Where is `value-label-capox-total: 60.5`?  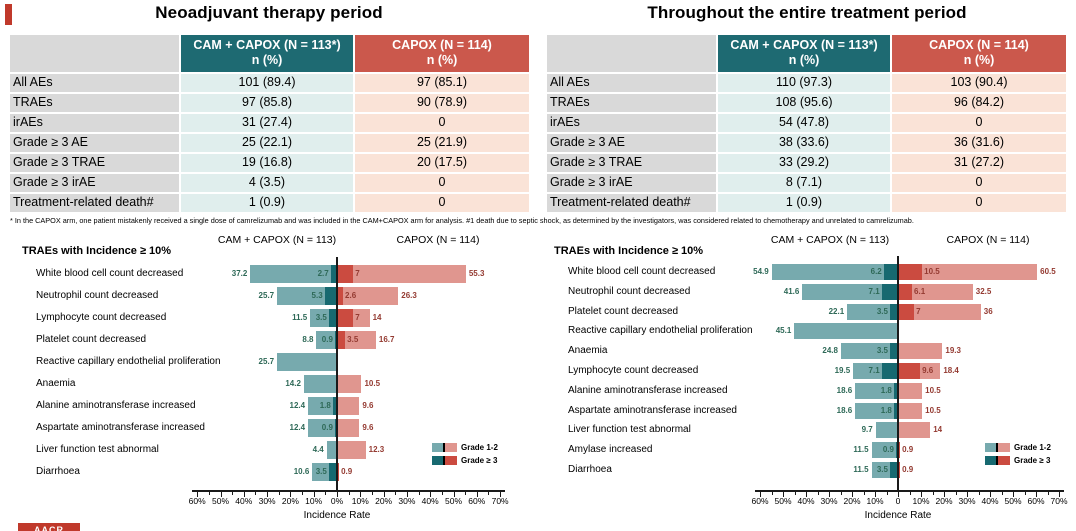 value-label-capox-total: 60.5 is located at coordinates (1048, 271).